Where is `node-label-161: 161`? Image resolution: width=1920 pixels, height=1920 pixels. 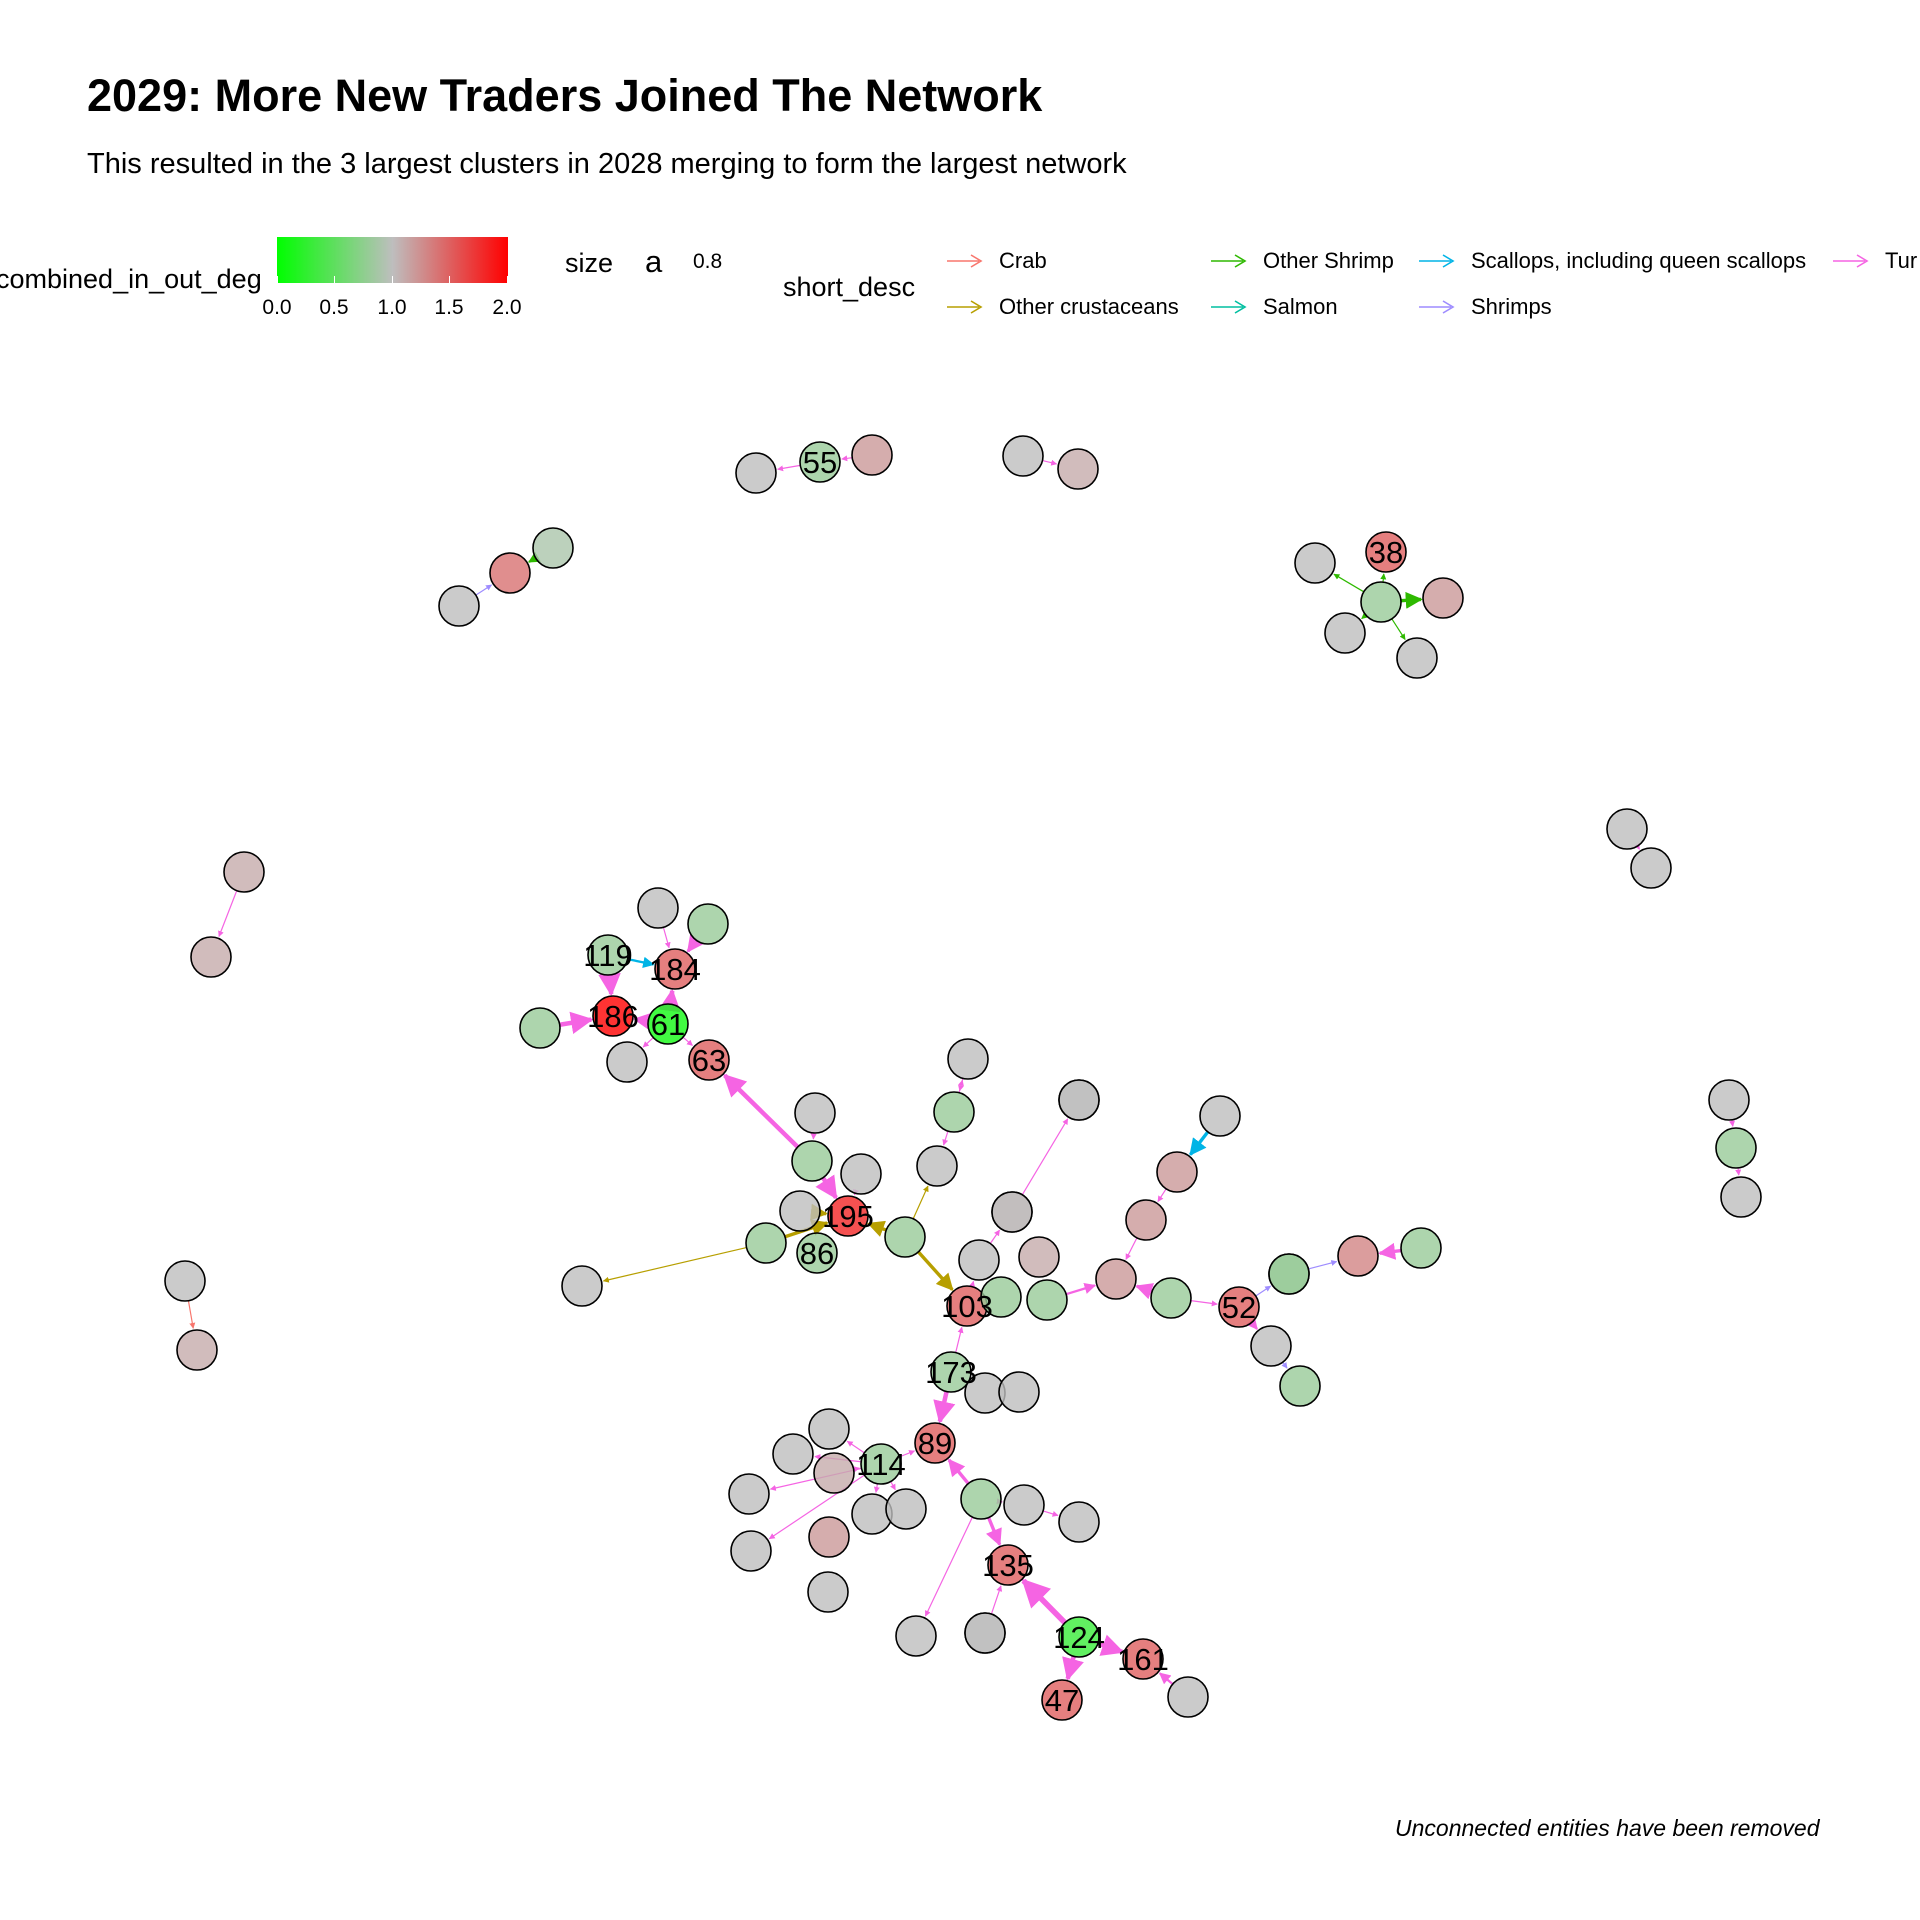 node-label-161: 161 is located at coordinates (1143, 1659).